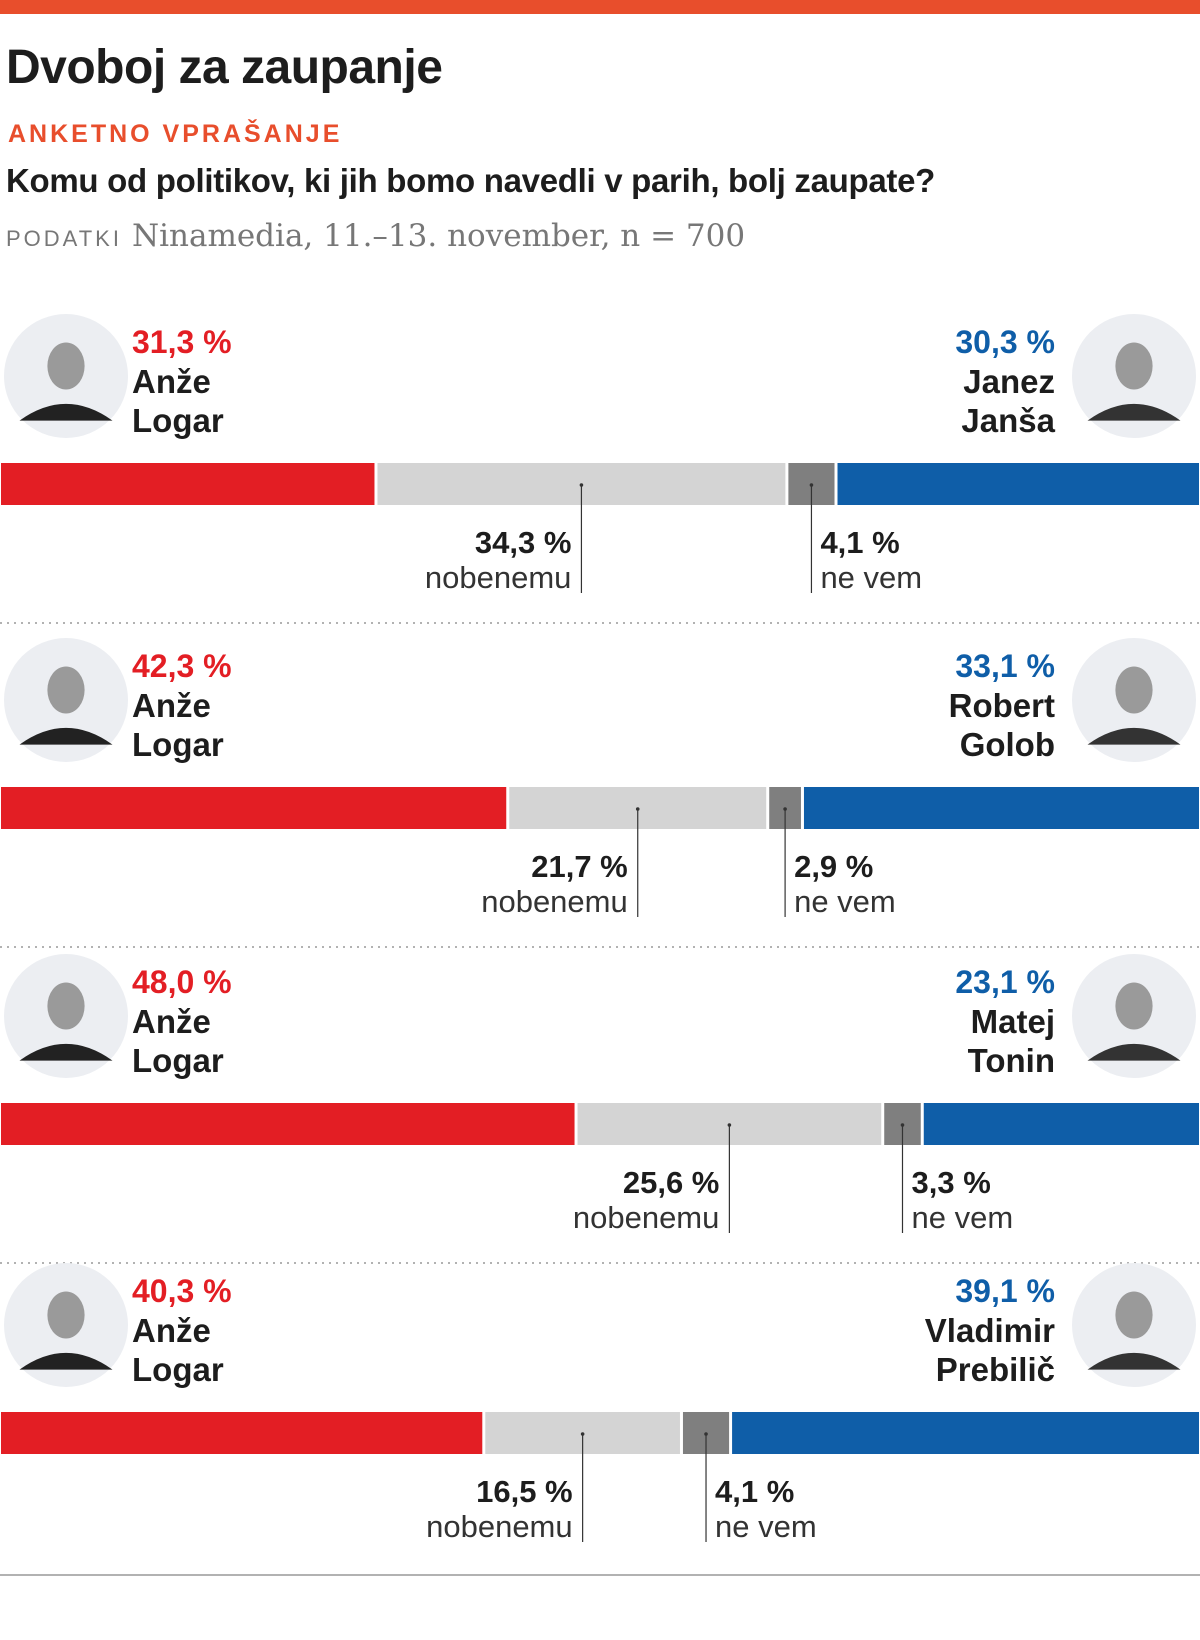 This screenshot has width=1200, height=1640. I want to click on kicker-label: ANKETNO VPRAŠANJE, so click(175, 134).